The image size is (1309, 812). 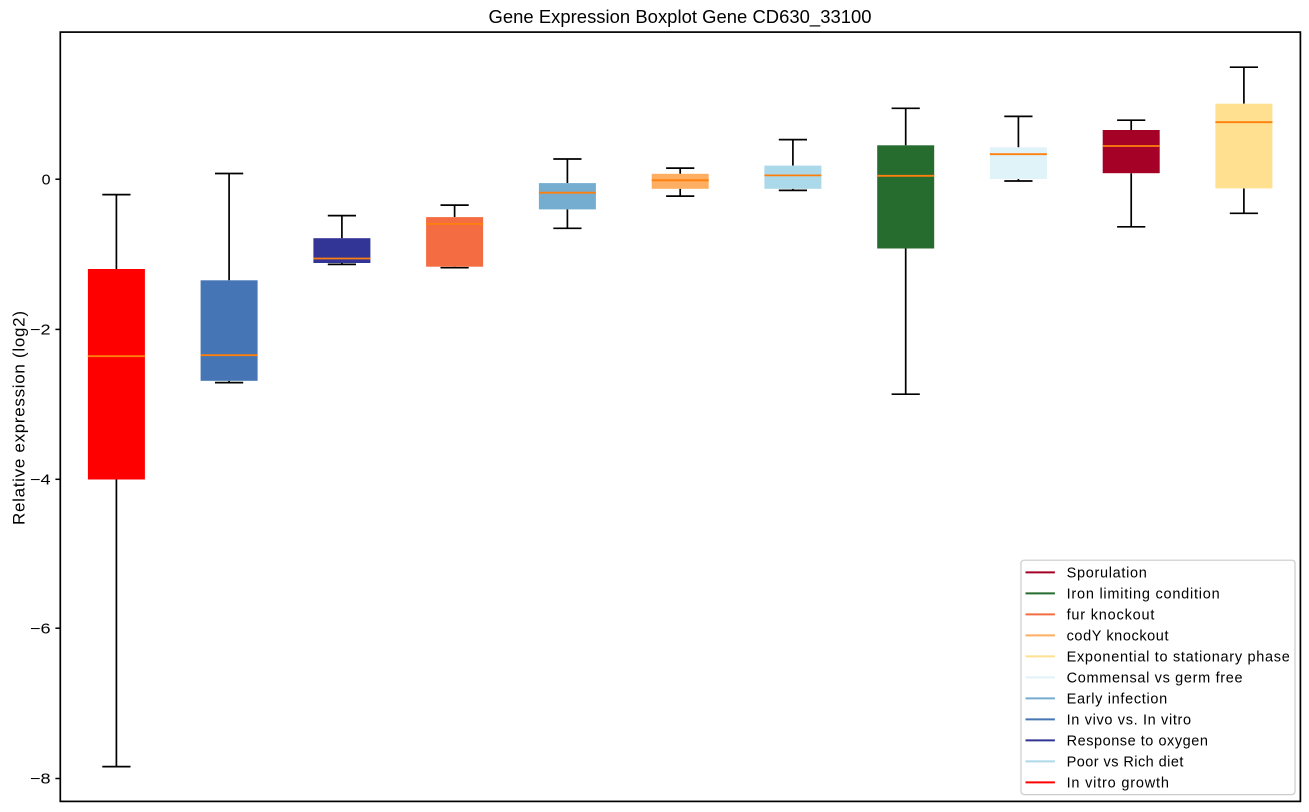 I want to click on svg-text: 0, so click(x=46, y=180).